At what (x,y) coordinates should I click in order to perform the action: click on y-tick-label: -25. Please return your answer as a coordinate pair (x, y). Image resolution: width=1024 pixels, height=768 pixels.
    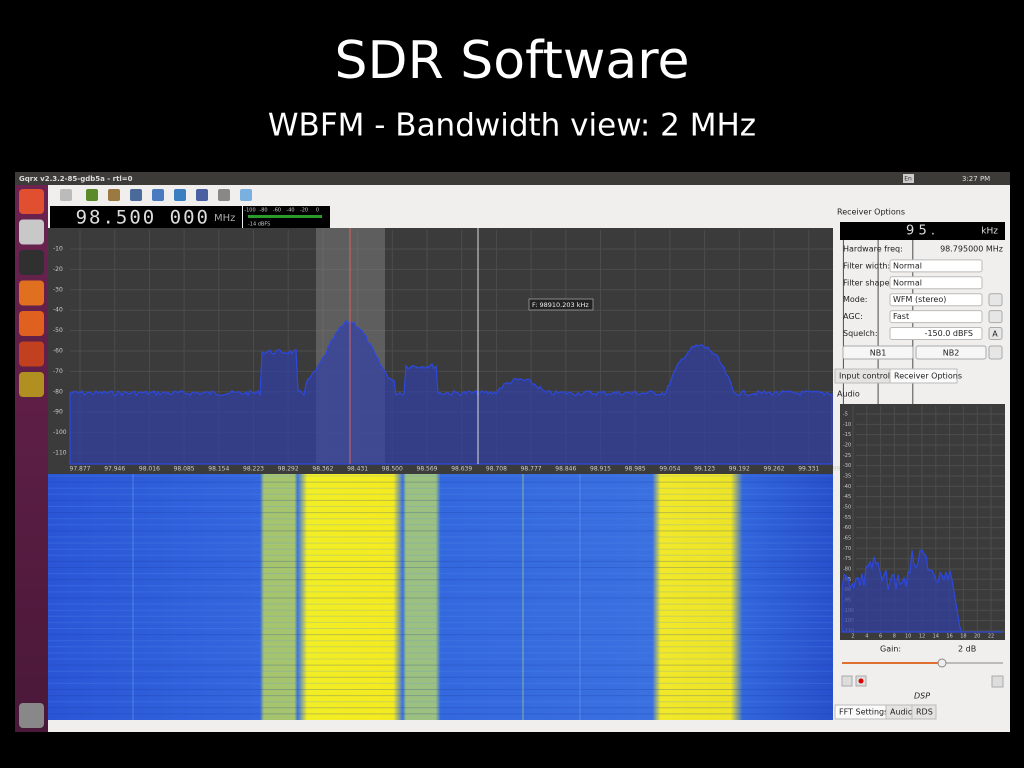
    Looking at the image, I should click on (847, 456).